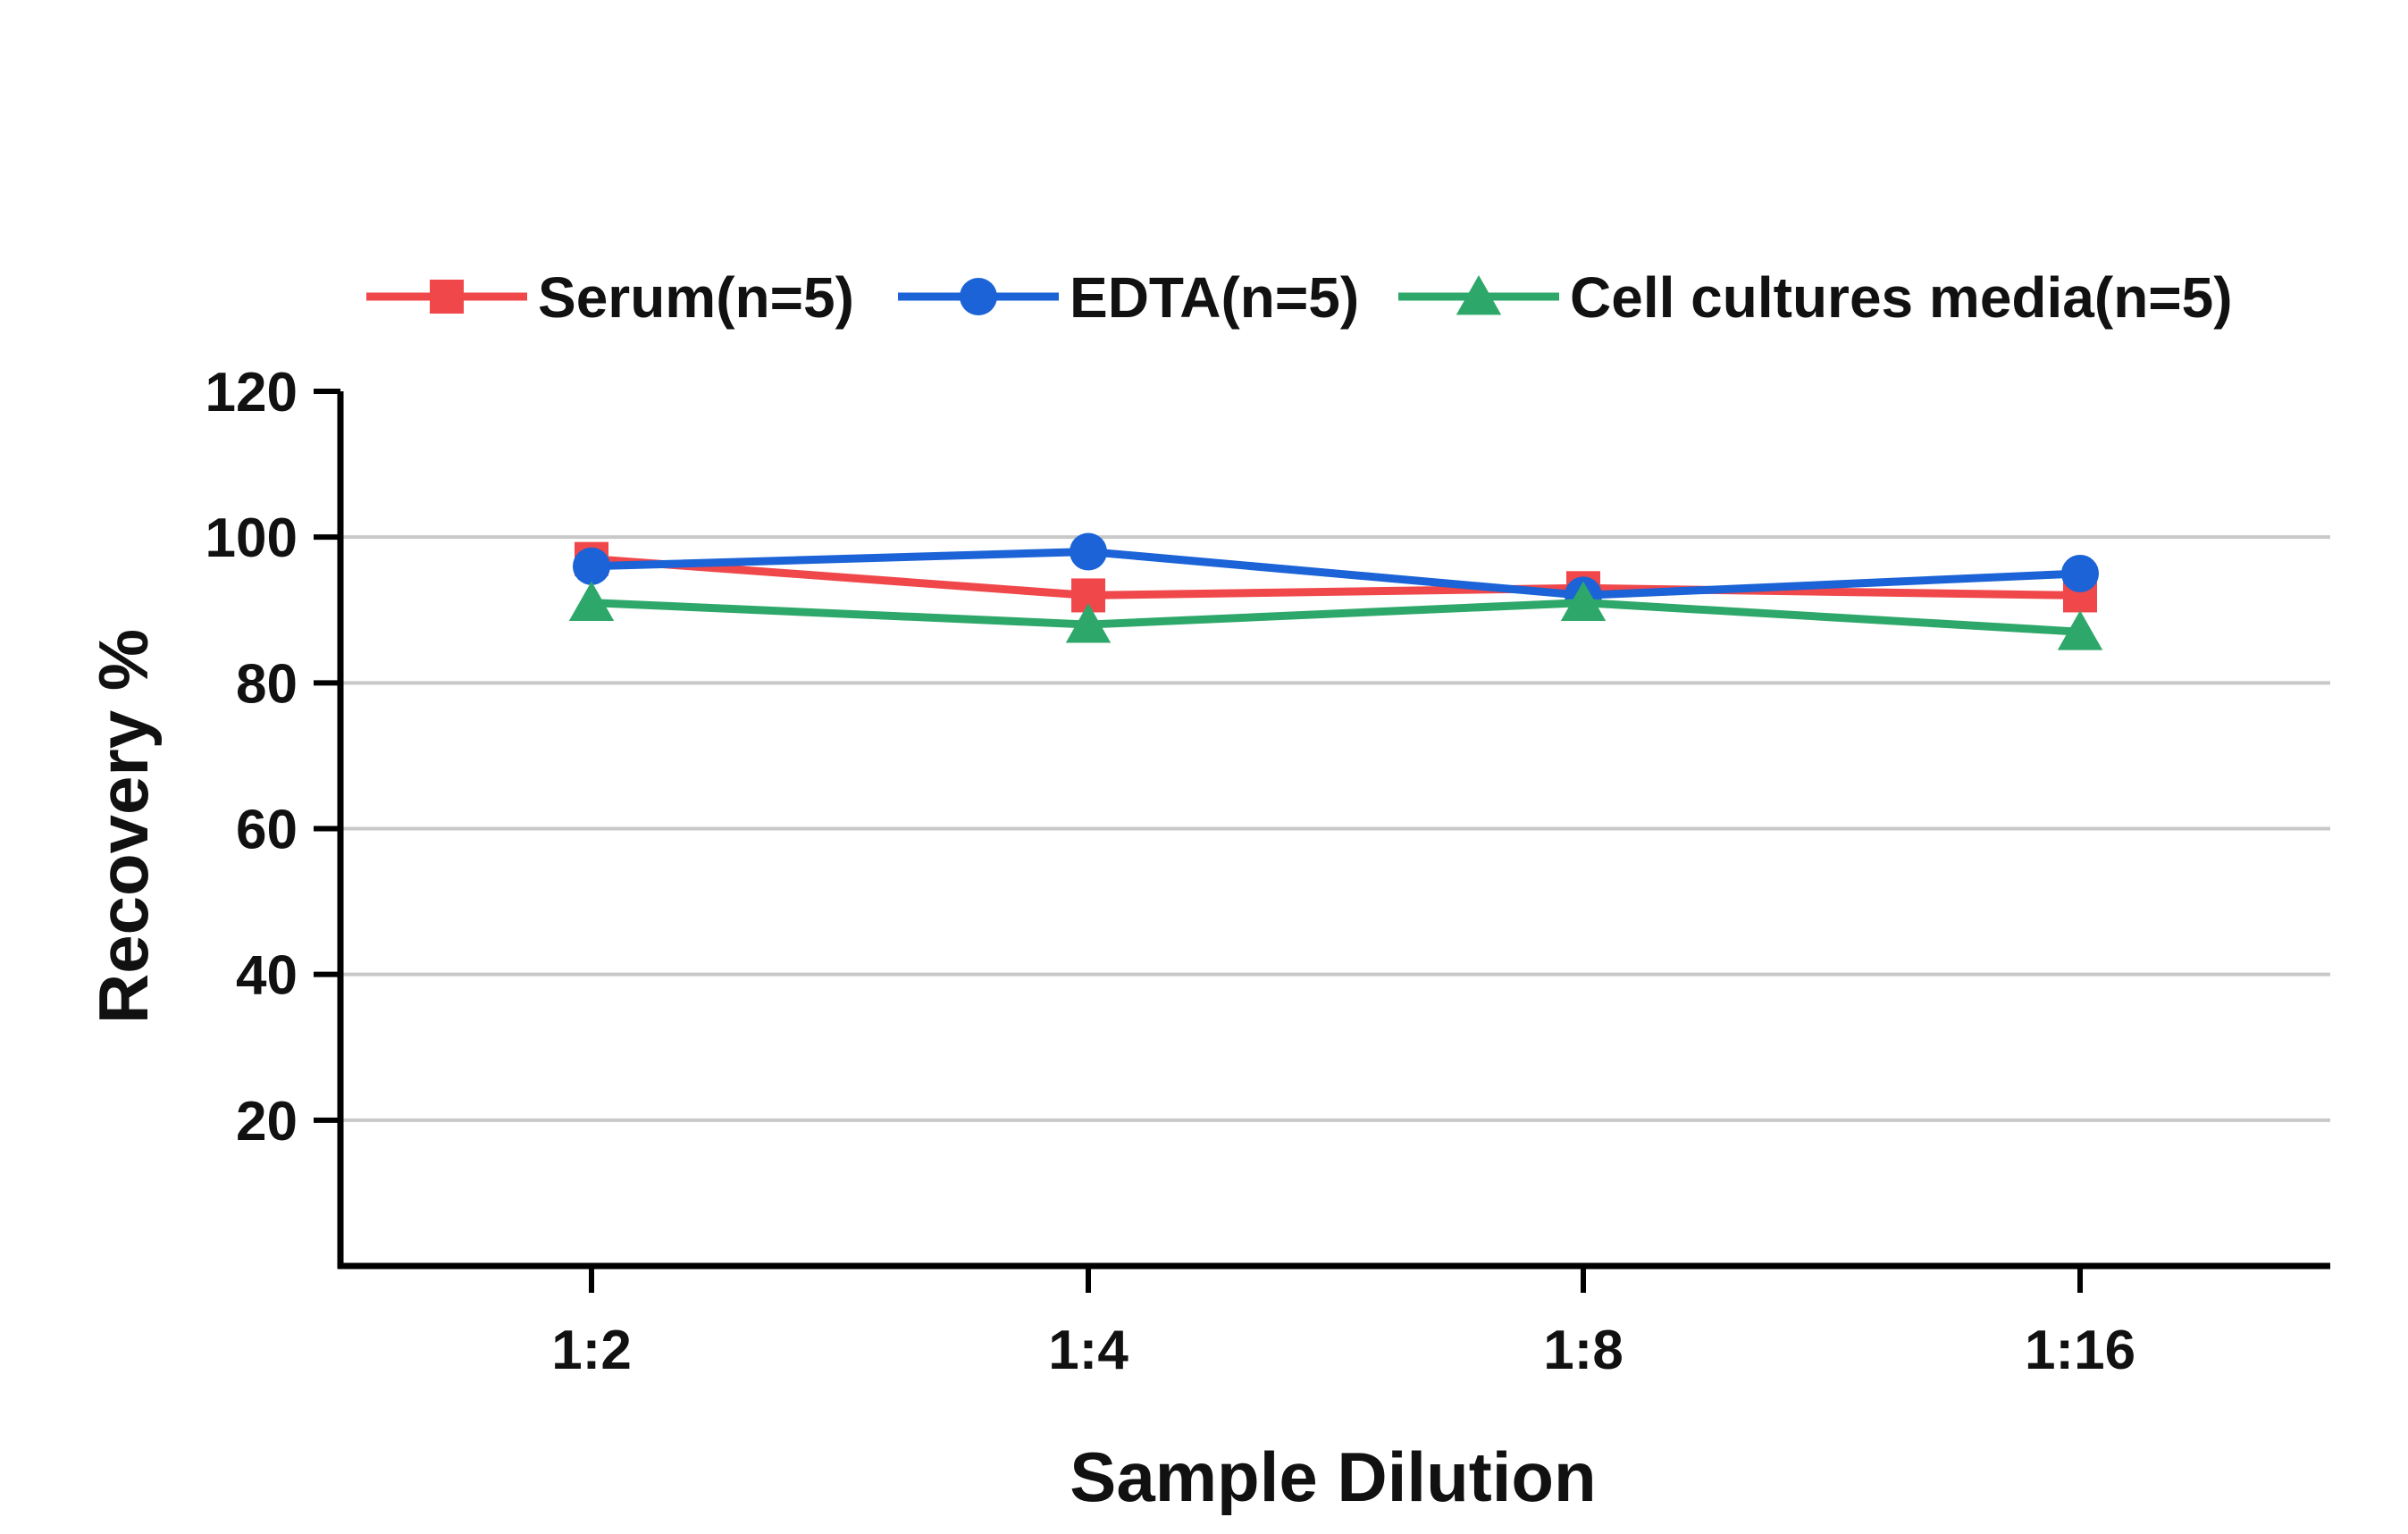 The width and height of the screenshot is (2408, 1534). Describe the element at coordinates (1333, 1477) in the screenshot. I see `x-axis-title: Sample Dilution` at that location.